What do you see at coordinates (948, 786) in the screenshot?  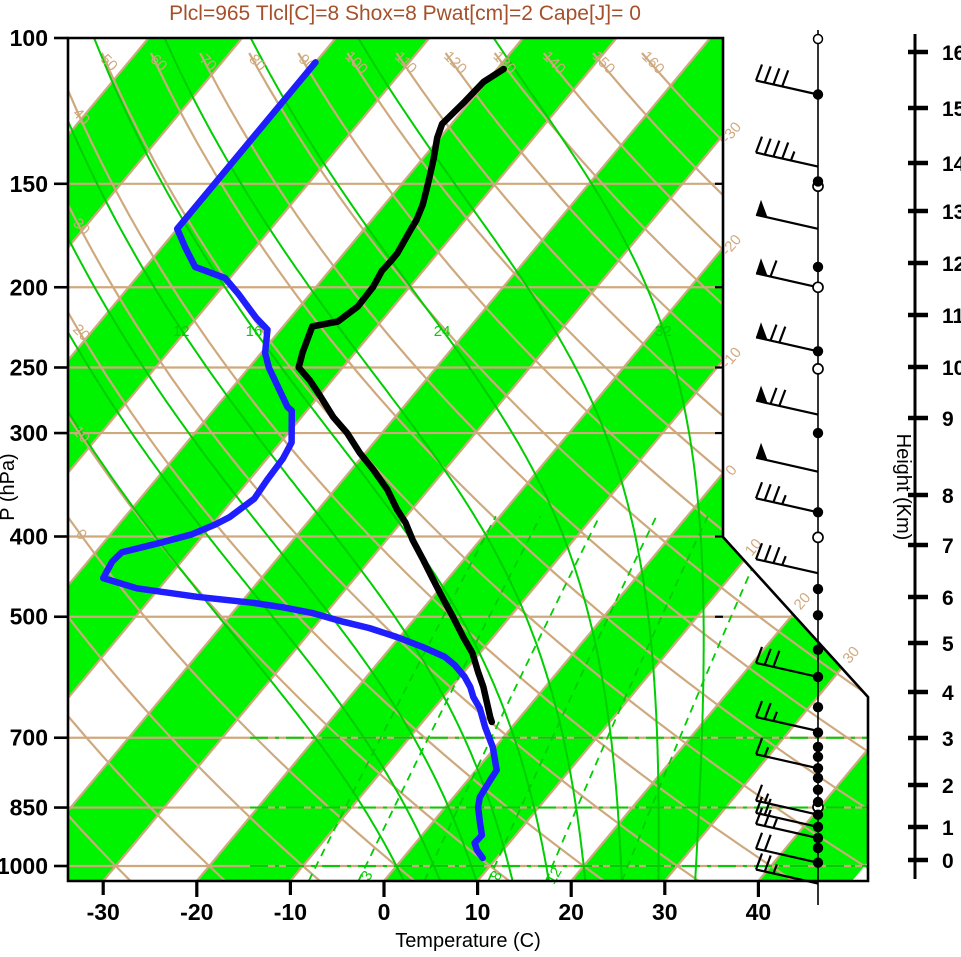 I see `svg-text: 2` at bounding box center [948, 786].